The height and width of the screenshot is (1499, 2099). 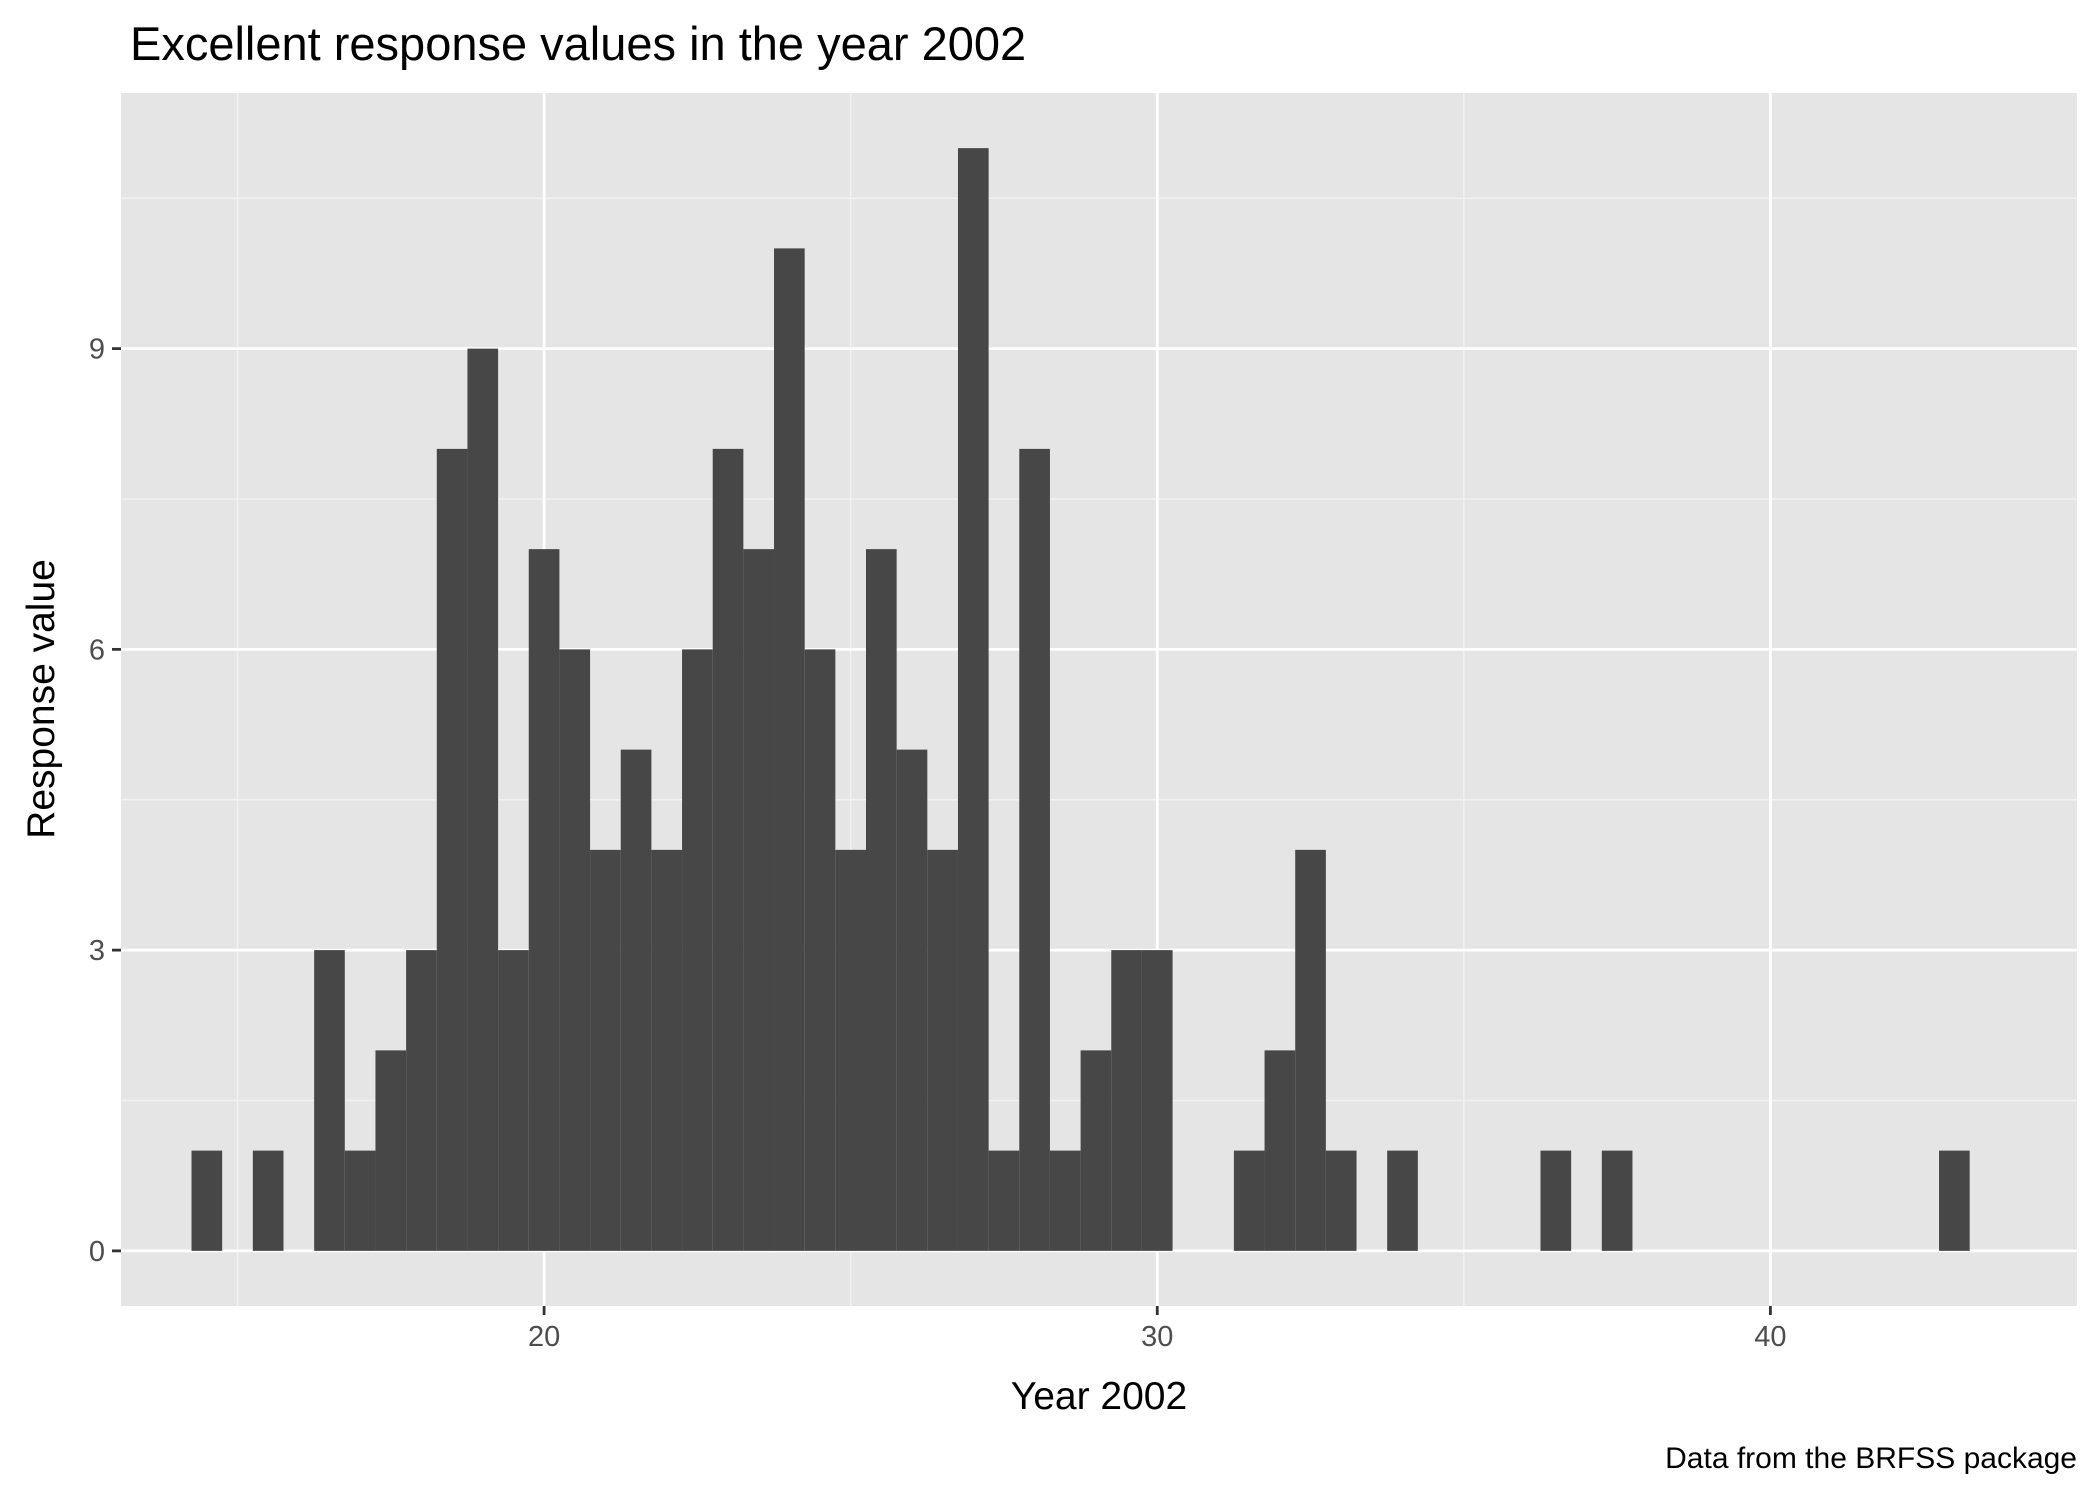 I want to click on x-tick-label: 30, so click(x=1157, y=1337).